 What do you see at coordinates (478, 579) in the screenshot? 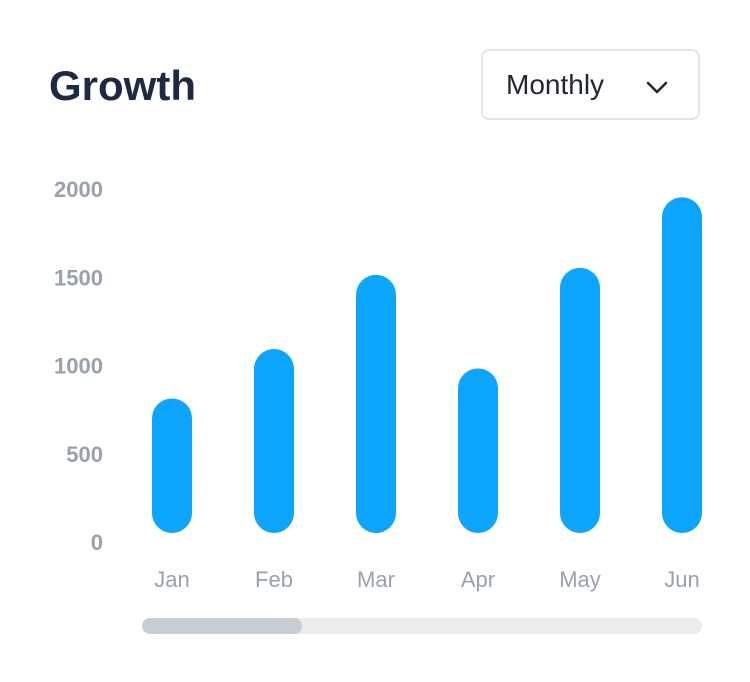
I see `x-tick-label: Apr` at bounding box center [478, 579].